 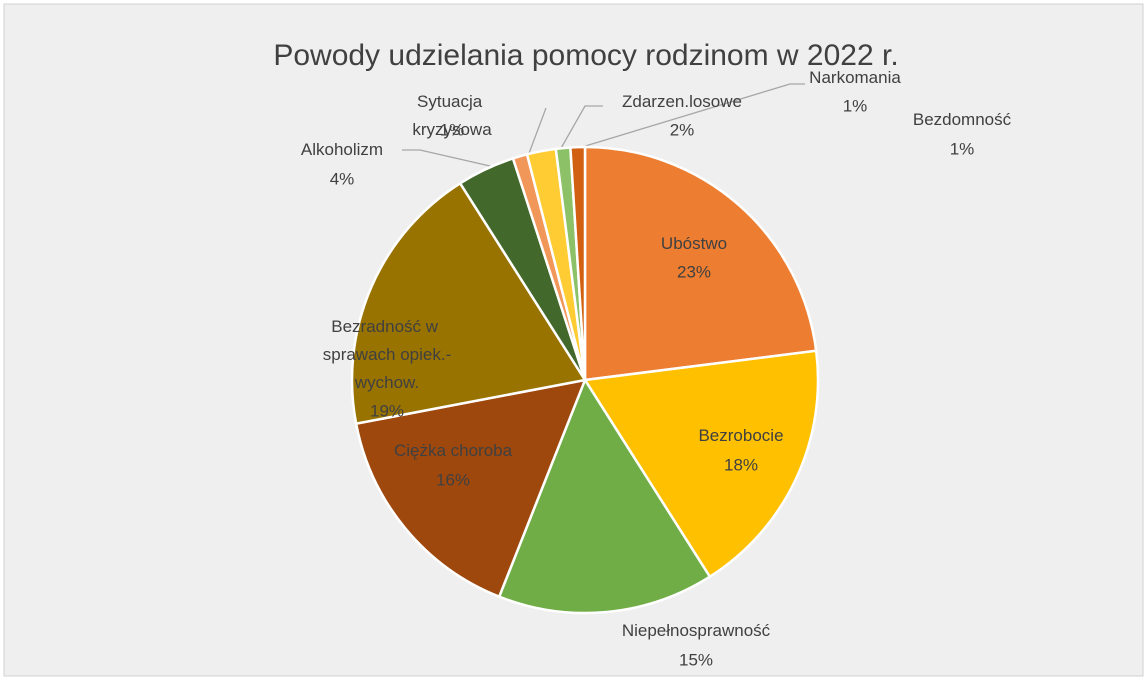 I want to click on slice-label: Sytuacja kryzysowa, so click(x=452, y=115).